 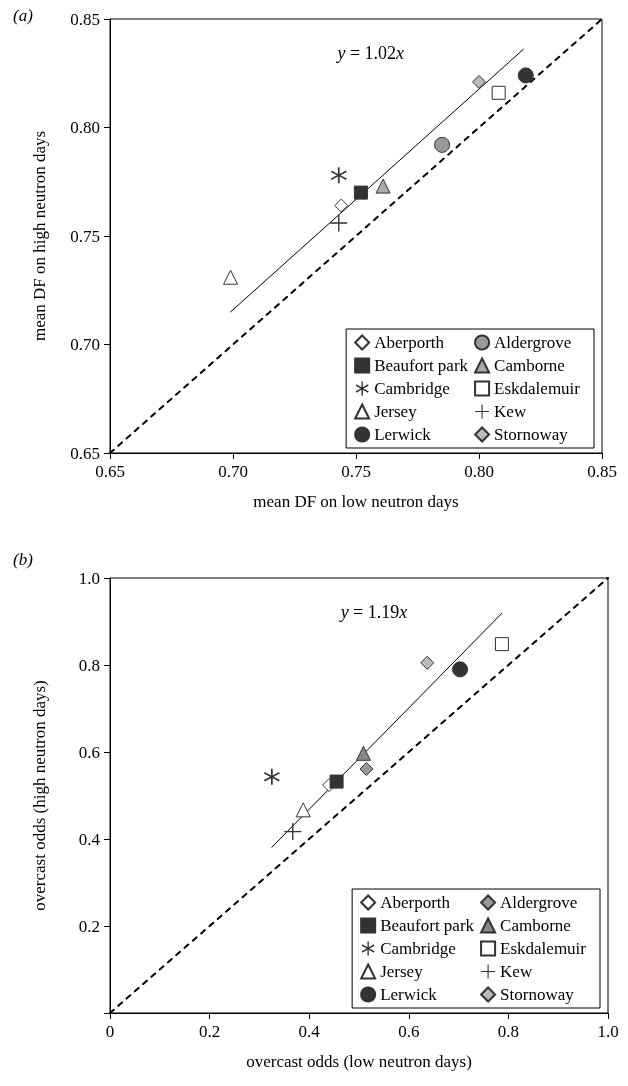 I want to click on x-tick-label: 0.8, so click(x=508, y=1031).